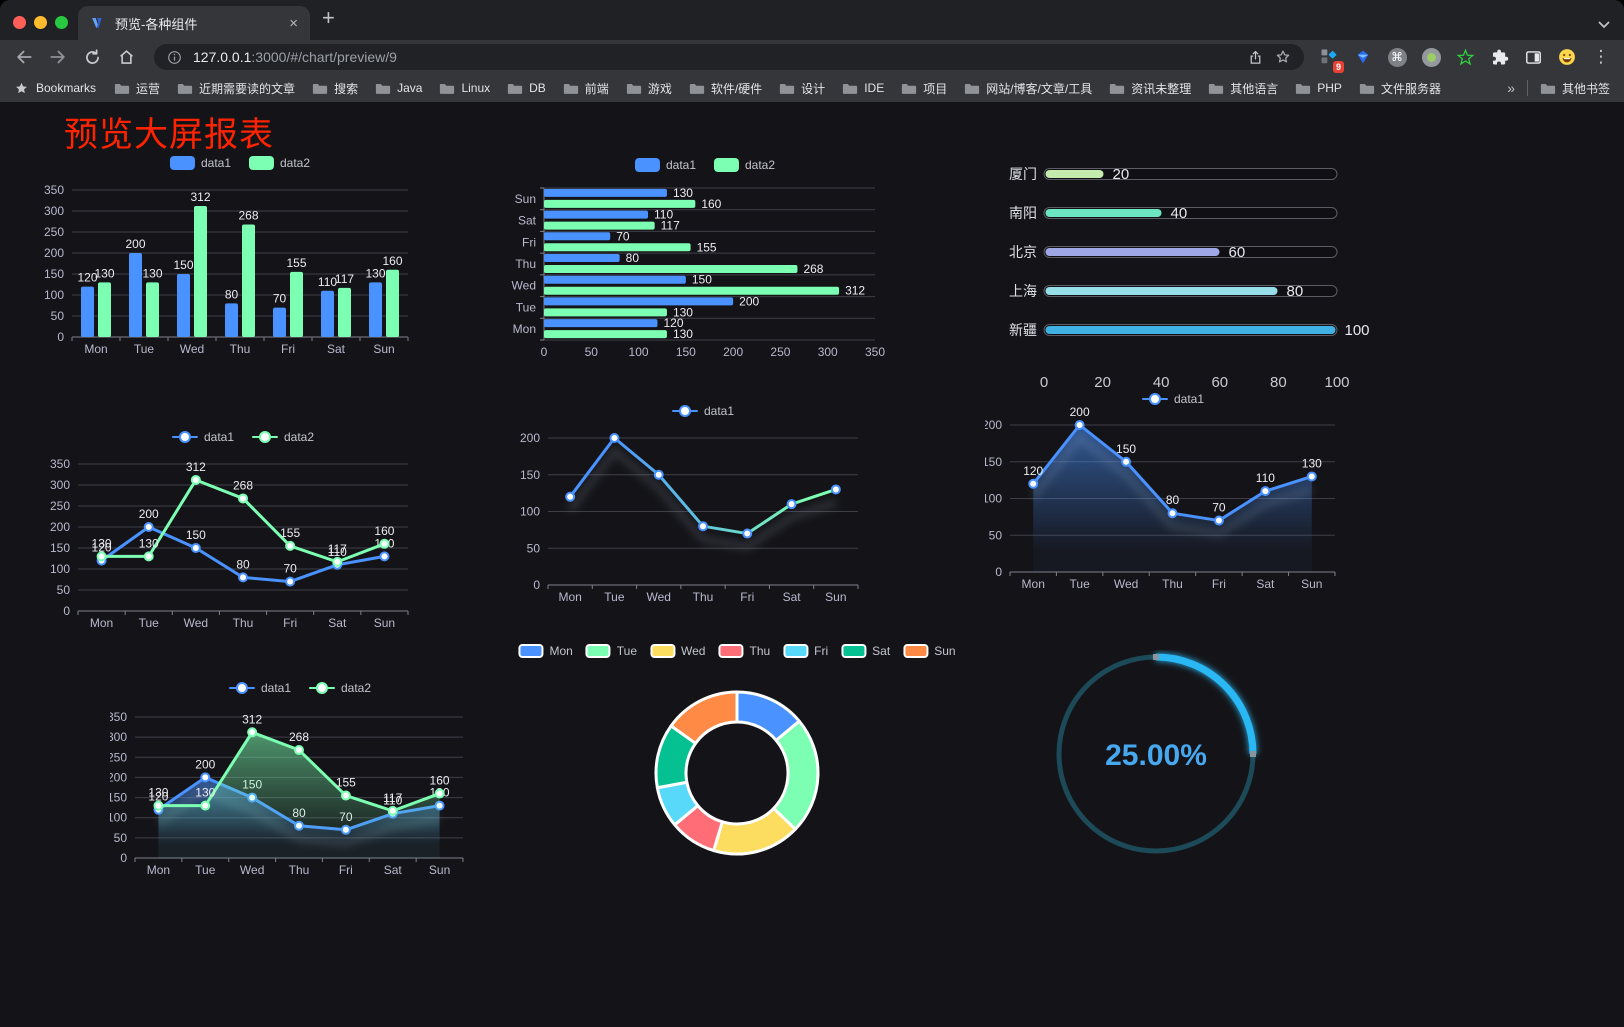 Image resolution: width=1624 pixels, height=1027 pixels. What do you see at coordinates (725, 88) in the screenshot?
I see `bookmark-folder: 软件/硬件` at bounding box center [725, 88].